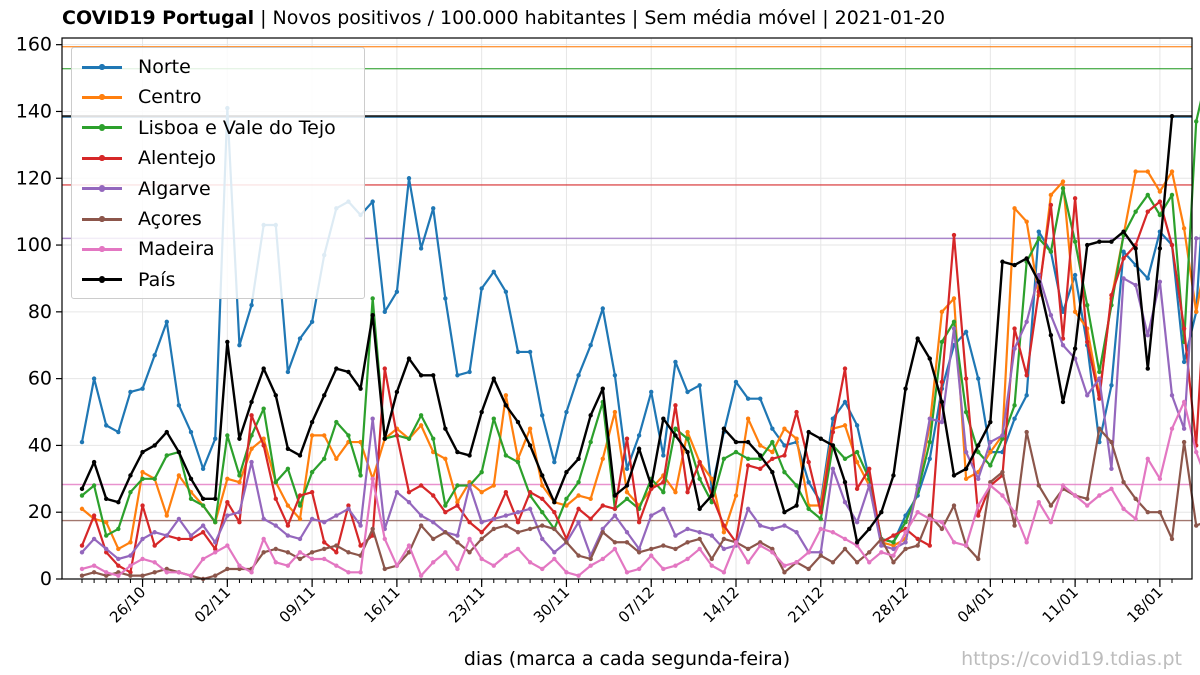  What do you see at coordinates (127, 604) in the screenshot?
I see `x-tick-label: 26/10` at bounding box center [127, 604].